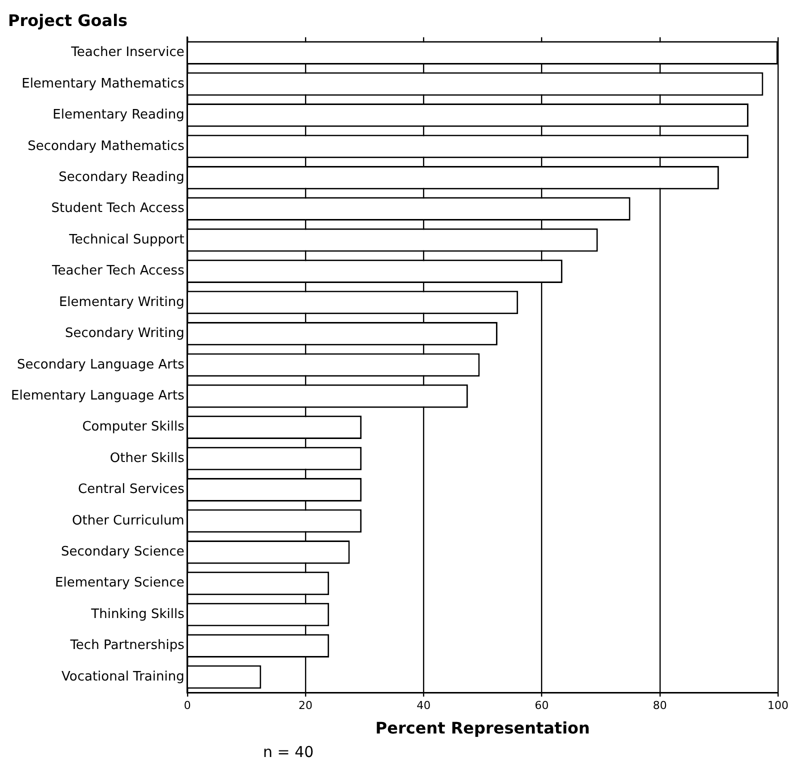  Describe the element at coordinates (137, 614) in the screenshot. I see `y-tick-label: Thinking Skills` at that location.